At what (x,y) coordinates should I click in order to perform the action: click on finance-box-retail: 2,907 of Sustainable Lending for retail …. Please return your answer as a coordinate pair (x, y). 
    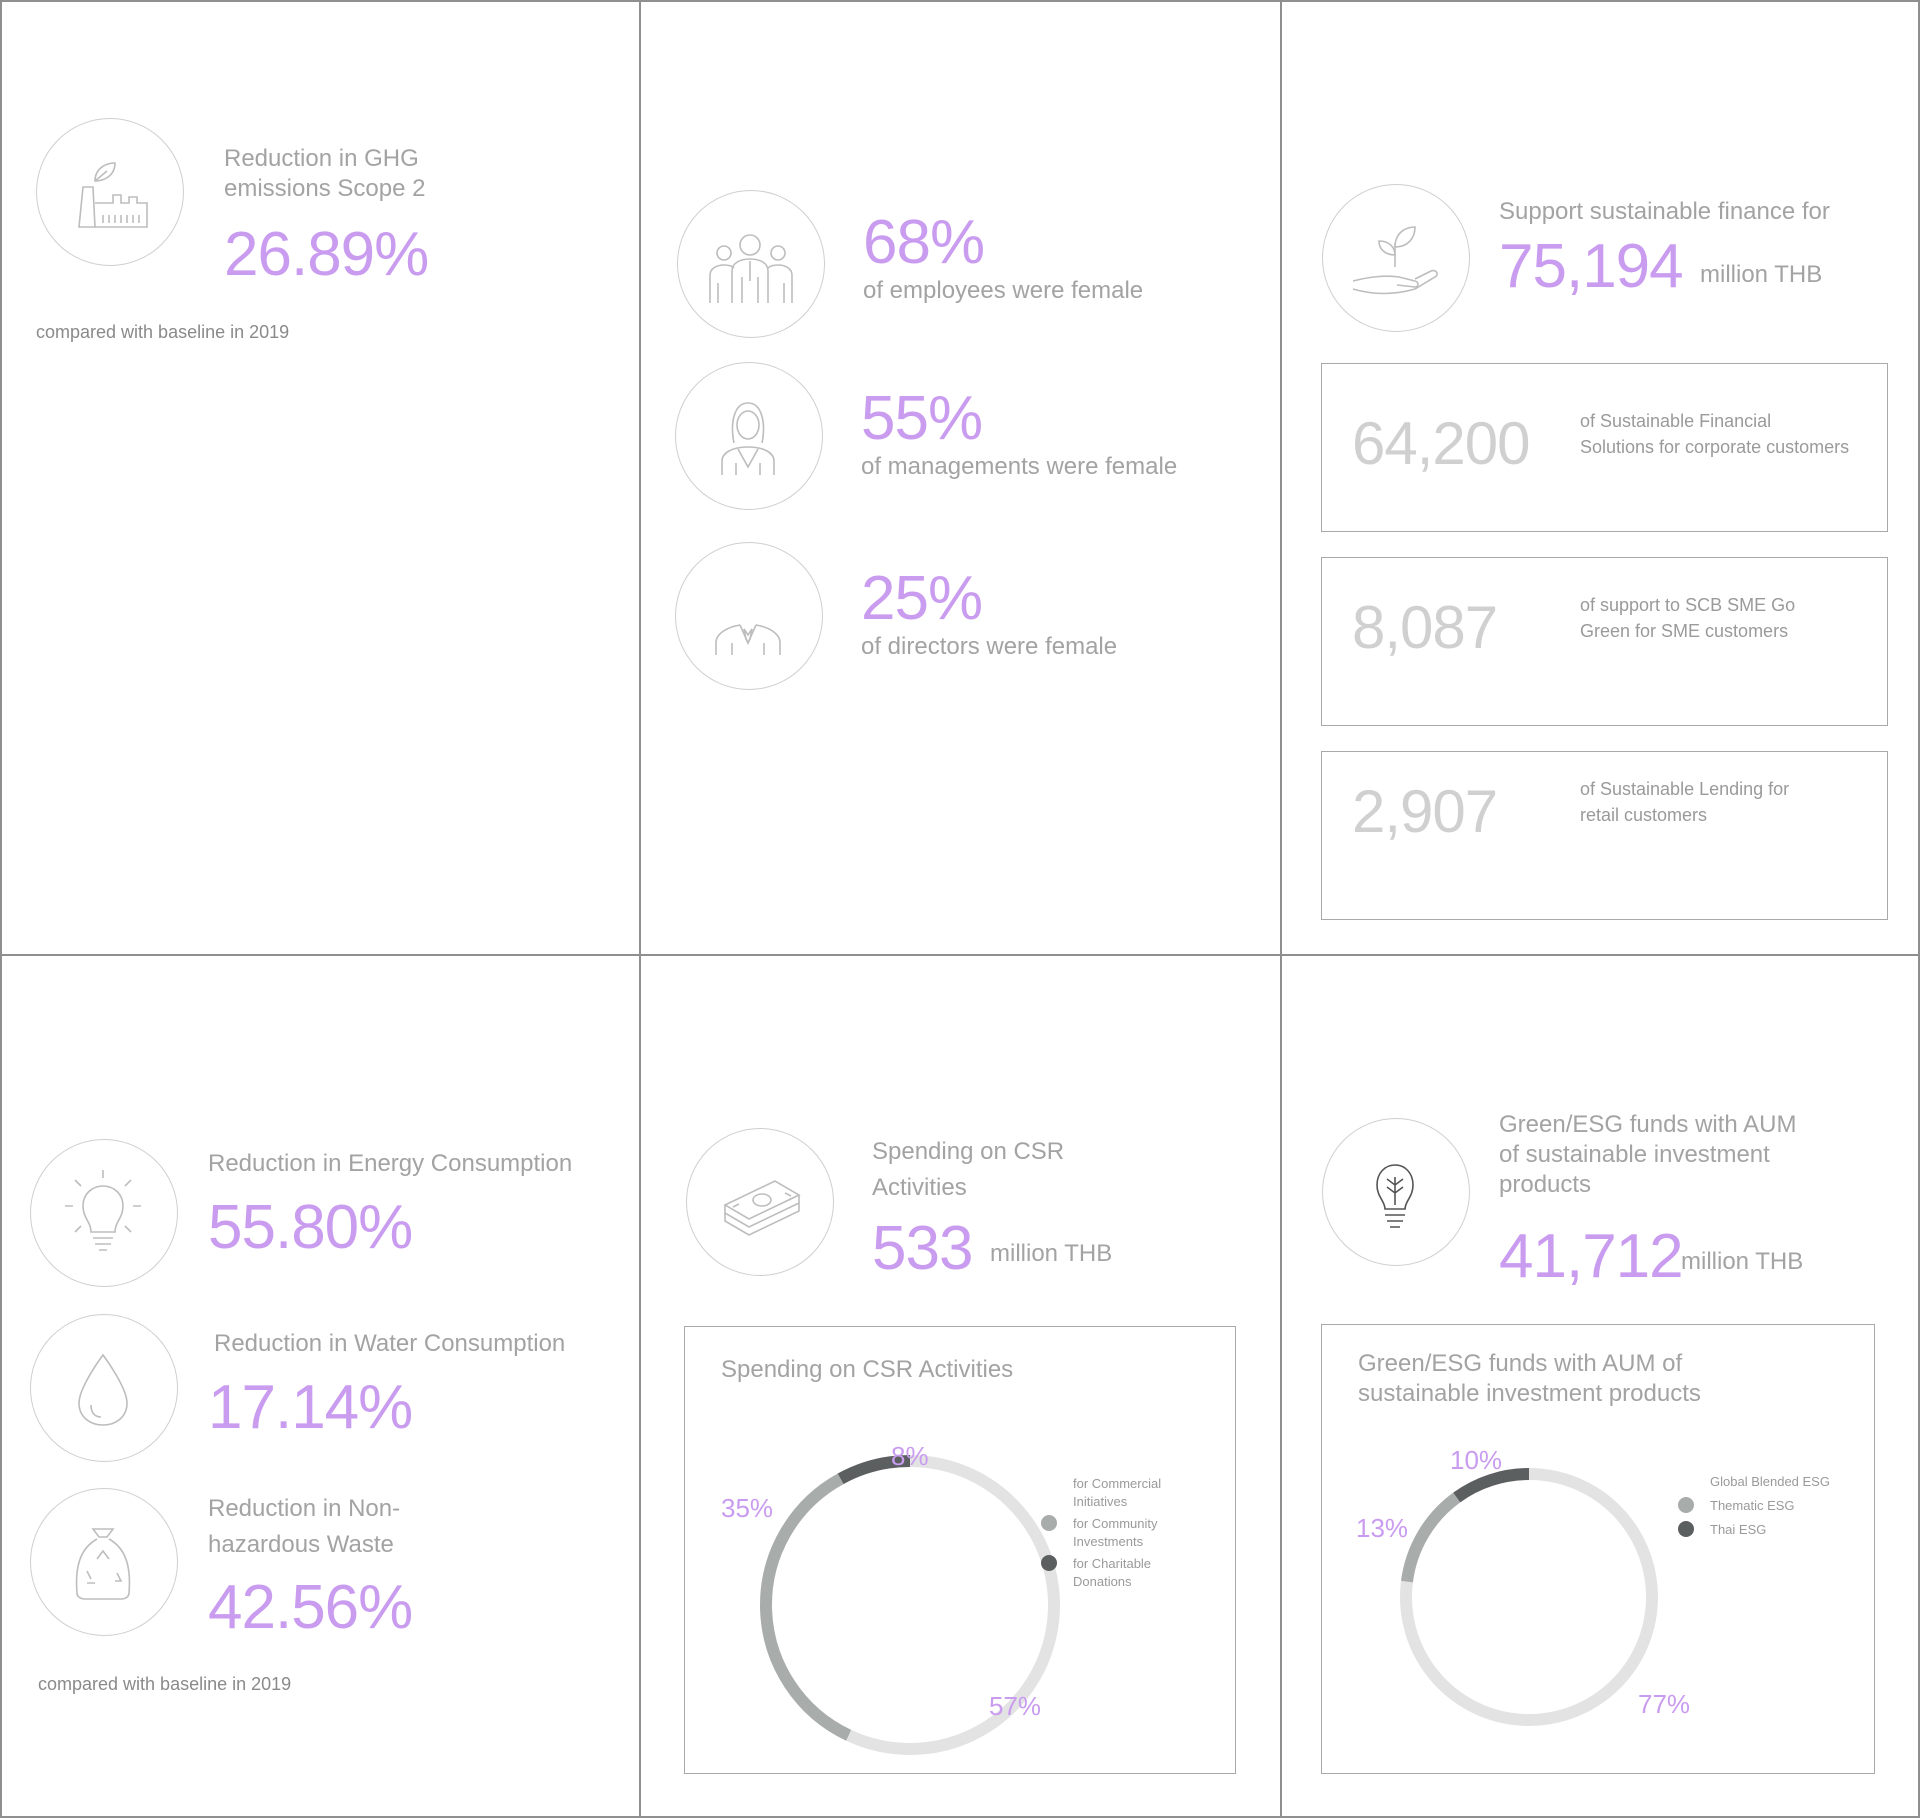
    Looking at the image, I should click on (1604, 835).